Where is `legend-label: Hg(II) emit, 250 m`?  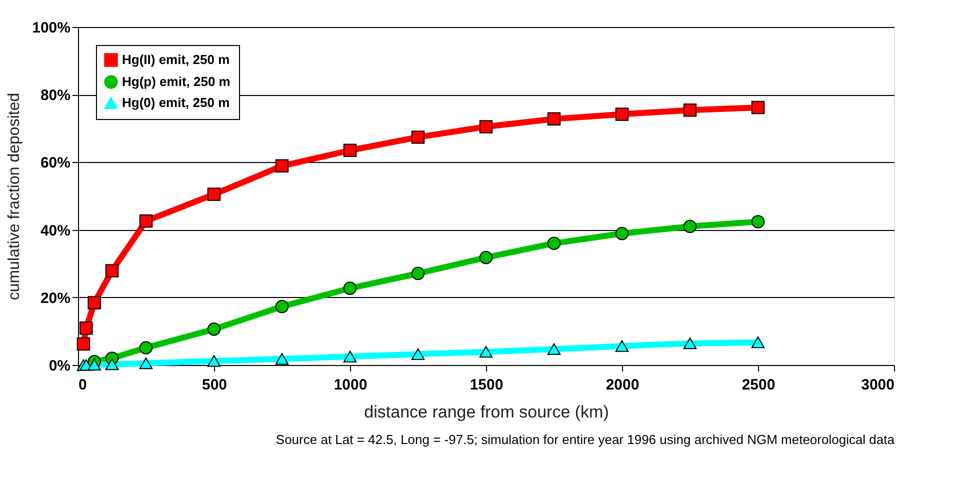 legend-label: Hg(II) emit, 250 m is located at coordinates (176, 59).